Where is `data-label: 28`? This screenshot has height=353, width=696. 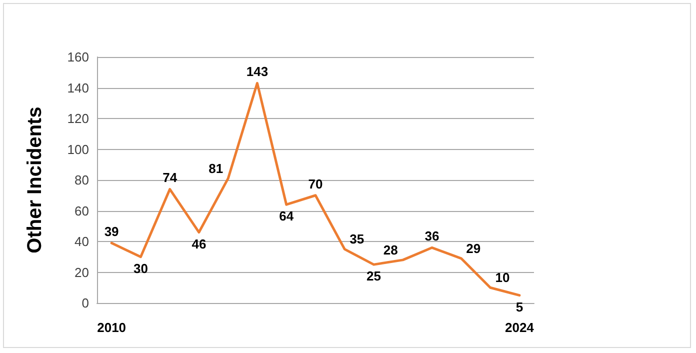
data-label: 28 is located at coordinates (390, 250).